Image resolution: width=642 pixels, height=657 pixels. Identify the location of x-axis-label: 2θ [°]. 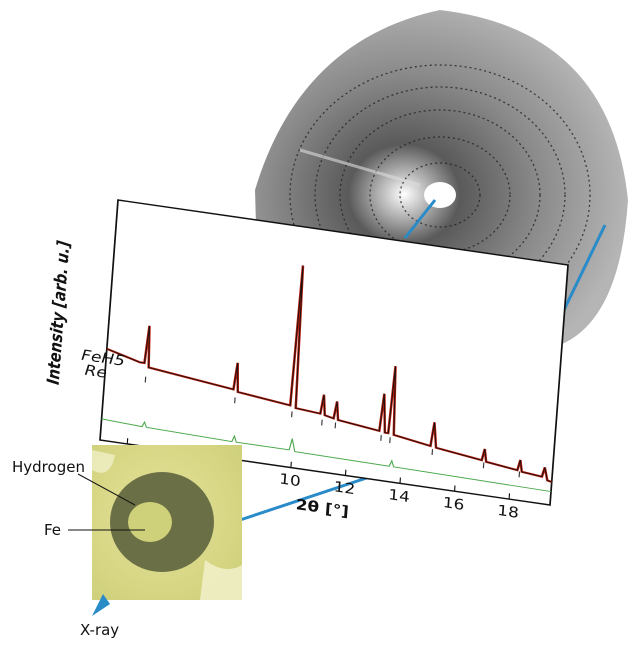
(322, 507).